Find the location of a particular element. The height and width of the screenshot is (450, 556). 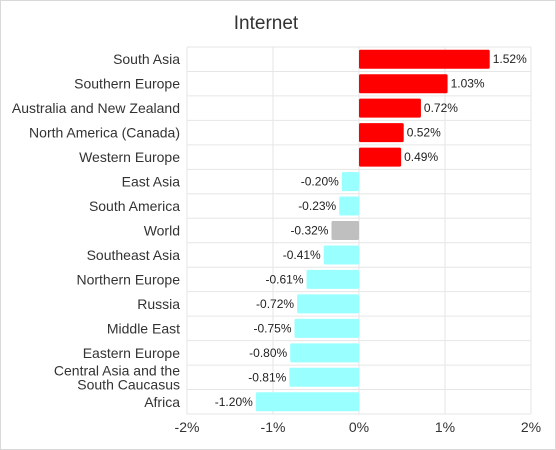

data-label: -0.80% is located at coordinates (268, 353).